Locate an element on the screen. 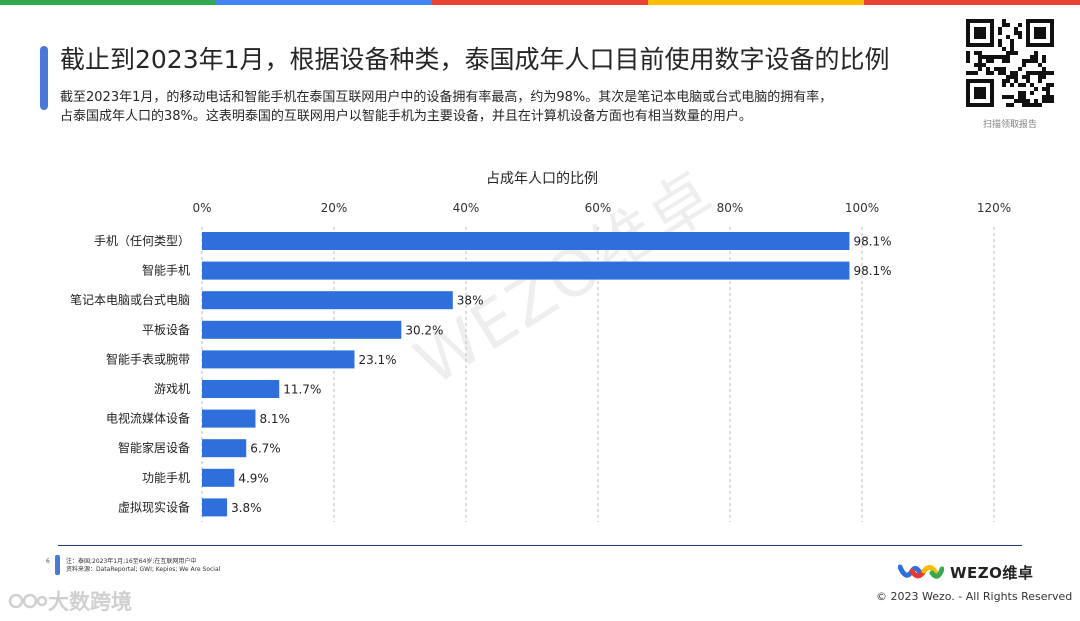 Image resolution: width=1080 pixels, height=621 pixels. footer-divider is located at coordinates (540, 545).